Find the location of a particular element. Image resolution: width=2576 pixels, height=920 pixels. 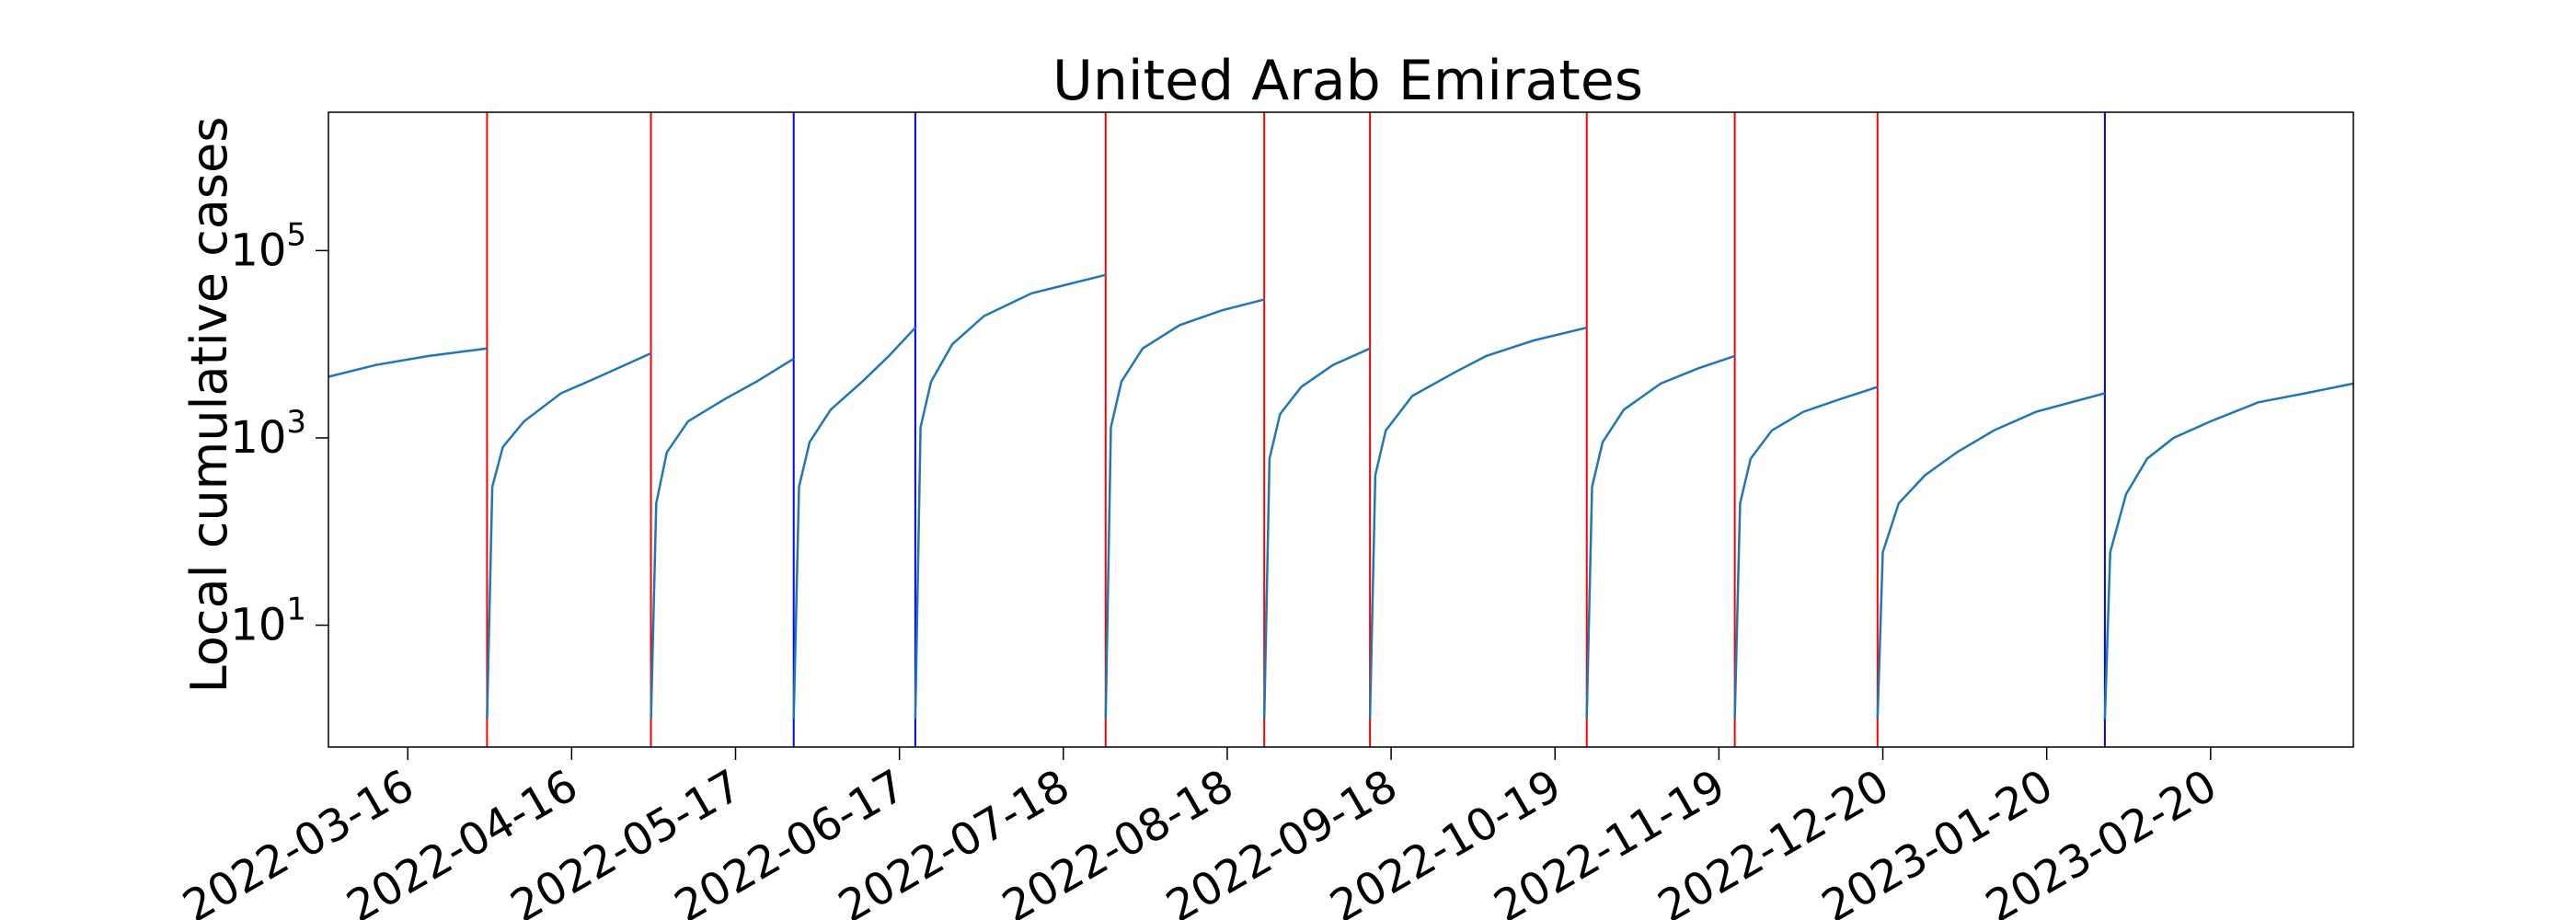

y-tick-label: 10³ is located at coordinates (268, 434).